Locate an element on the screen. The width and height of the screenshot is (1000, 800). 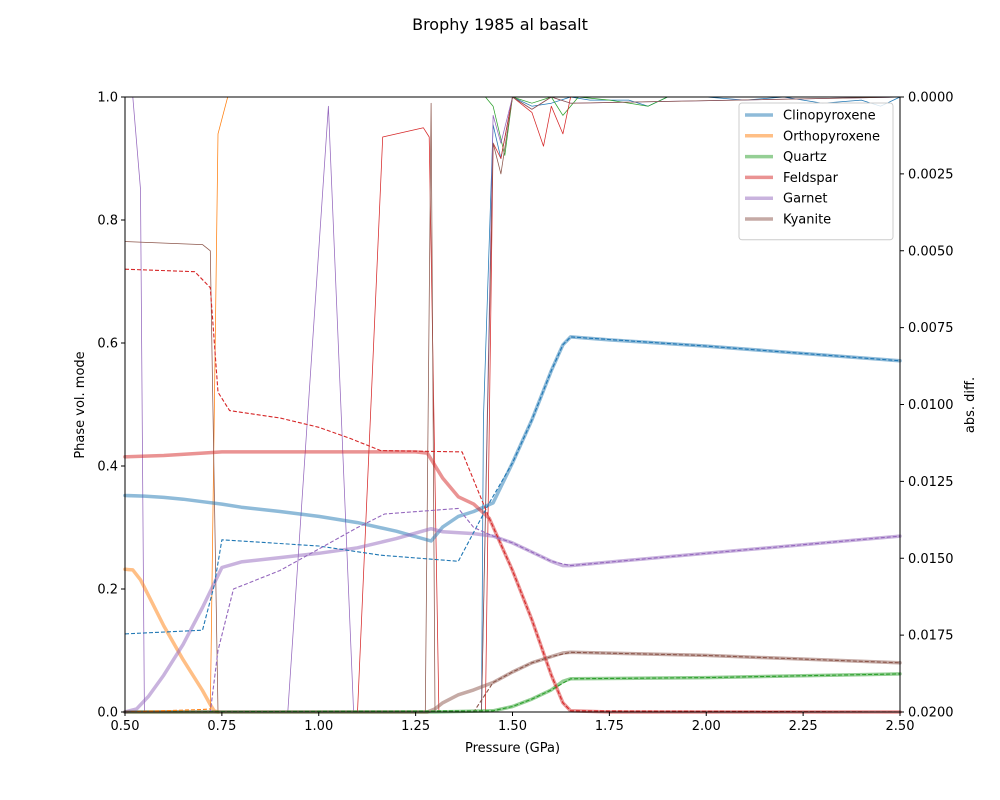
y2-tick-label: 0.0050 is located at coordinates (931, 251).